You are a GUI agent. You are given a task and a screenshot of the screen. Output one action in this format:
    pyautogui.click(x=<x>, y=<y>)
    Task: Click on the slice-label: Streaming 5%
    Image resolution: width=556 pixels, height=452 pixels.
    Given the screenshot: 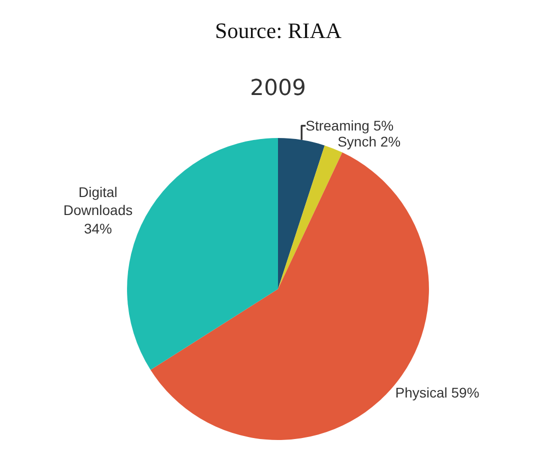 What is the action you would take?
    pyautogui.click(x=350, y=126)
    